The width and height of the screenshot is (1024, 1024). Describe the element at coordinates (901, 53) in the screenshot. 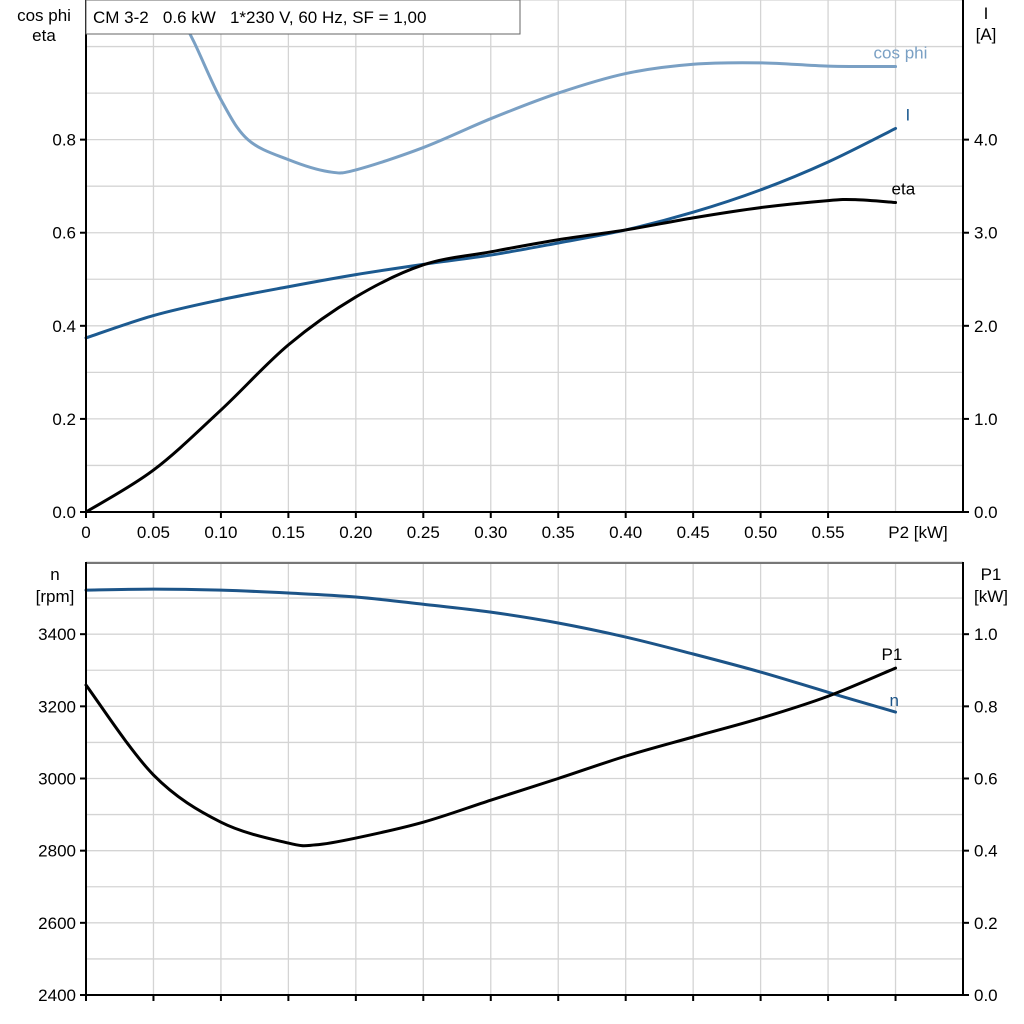

I see `series-label-cos-phi: cos phi` at that location.